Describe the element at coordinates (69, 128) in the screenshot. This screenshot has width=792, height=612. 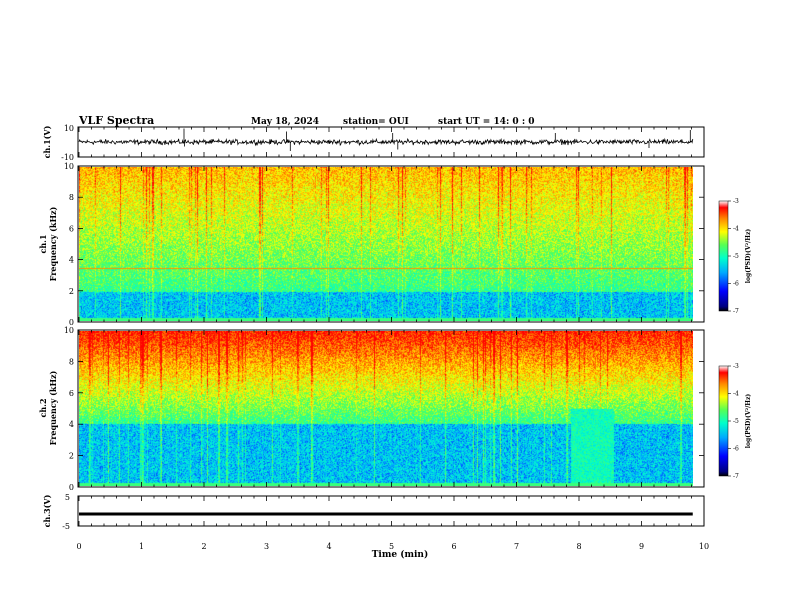
I see `ch1-ytick-top: 10` at that location.